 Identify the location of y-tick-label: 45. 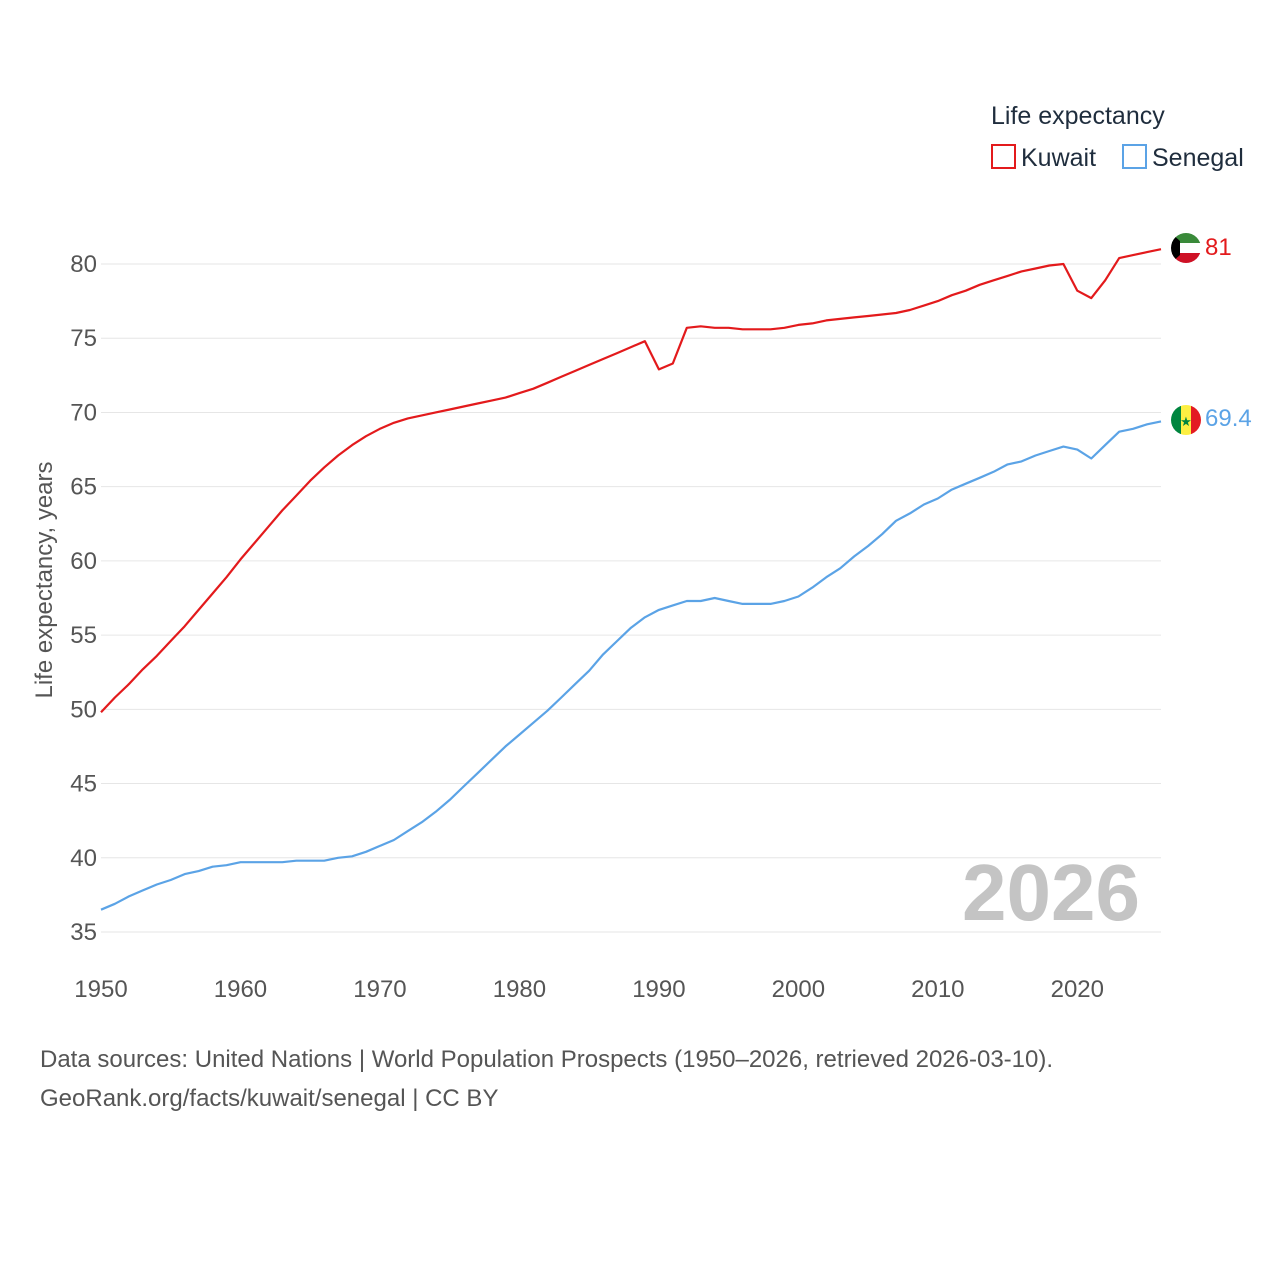
(83, 784).